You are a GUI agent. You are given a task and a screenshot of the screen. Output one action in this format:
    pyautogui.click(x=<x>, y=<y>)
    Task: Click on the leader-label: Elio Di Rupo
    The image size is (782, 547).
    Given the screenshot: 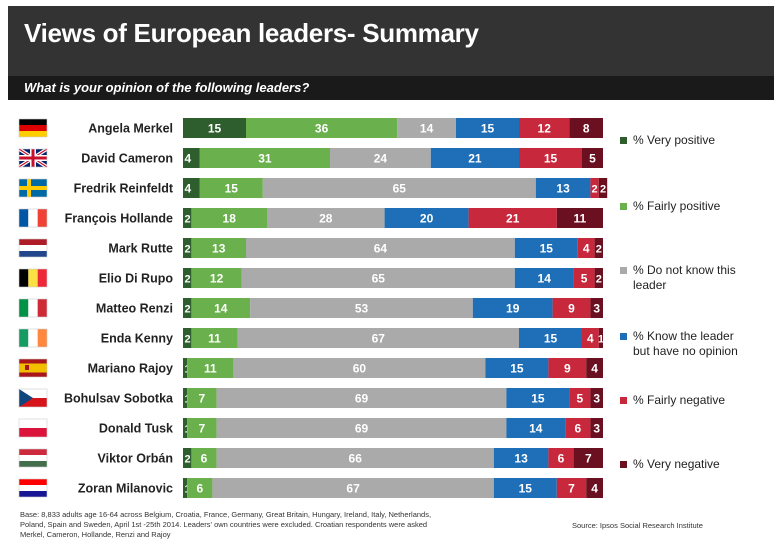 What is the action you would take?
    pyautogui.click(x=136, y=279)
    